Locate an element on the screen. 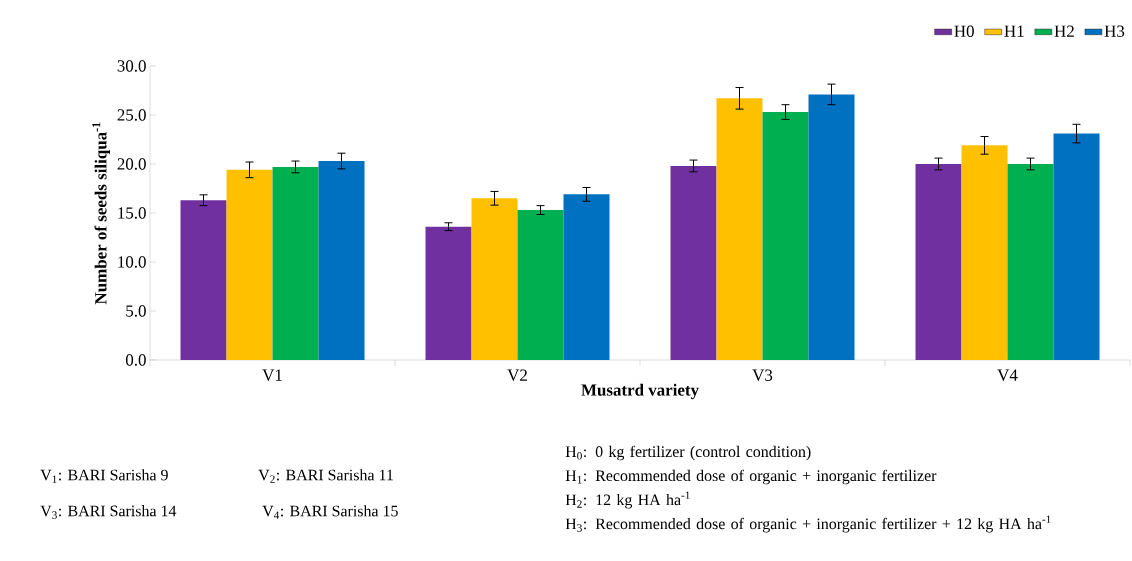 This screenshot has height=561, width=1132. y-tick-label: 30.0 is located at coordinates (131, 66).